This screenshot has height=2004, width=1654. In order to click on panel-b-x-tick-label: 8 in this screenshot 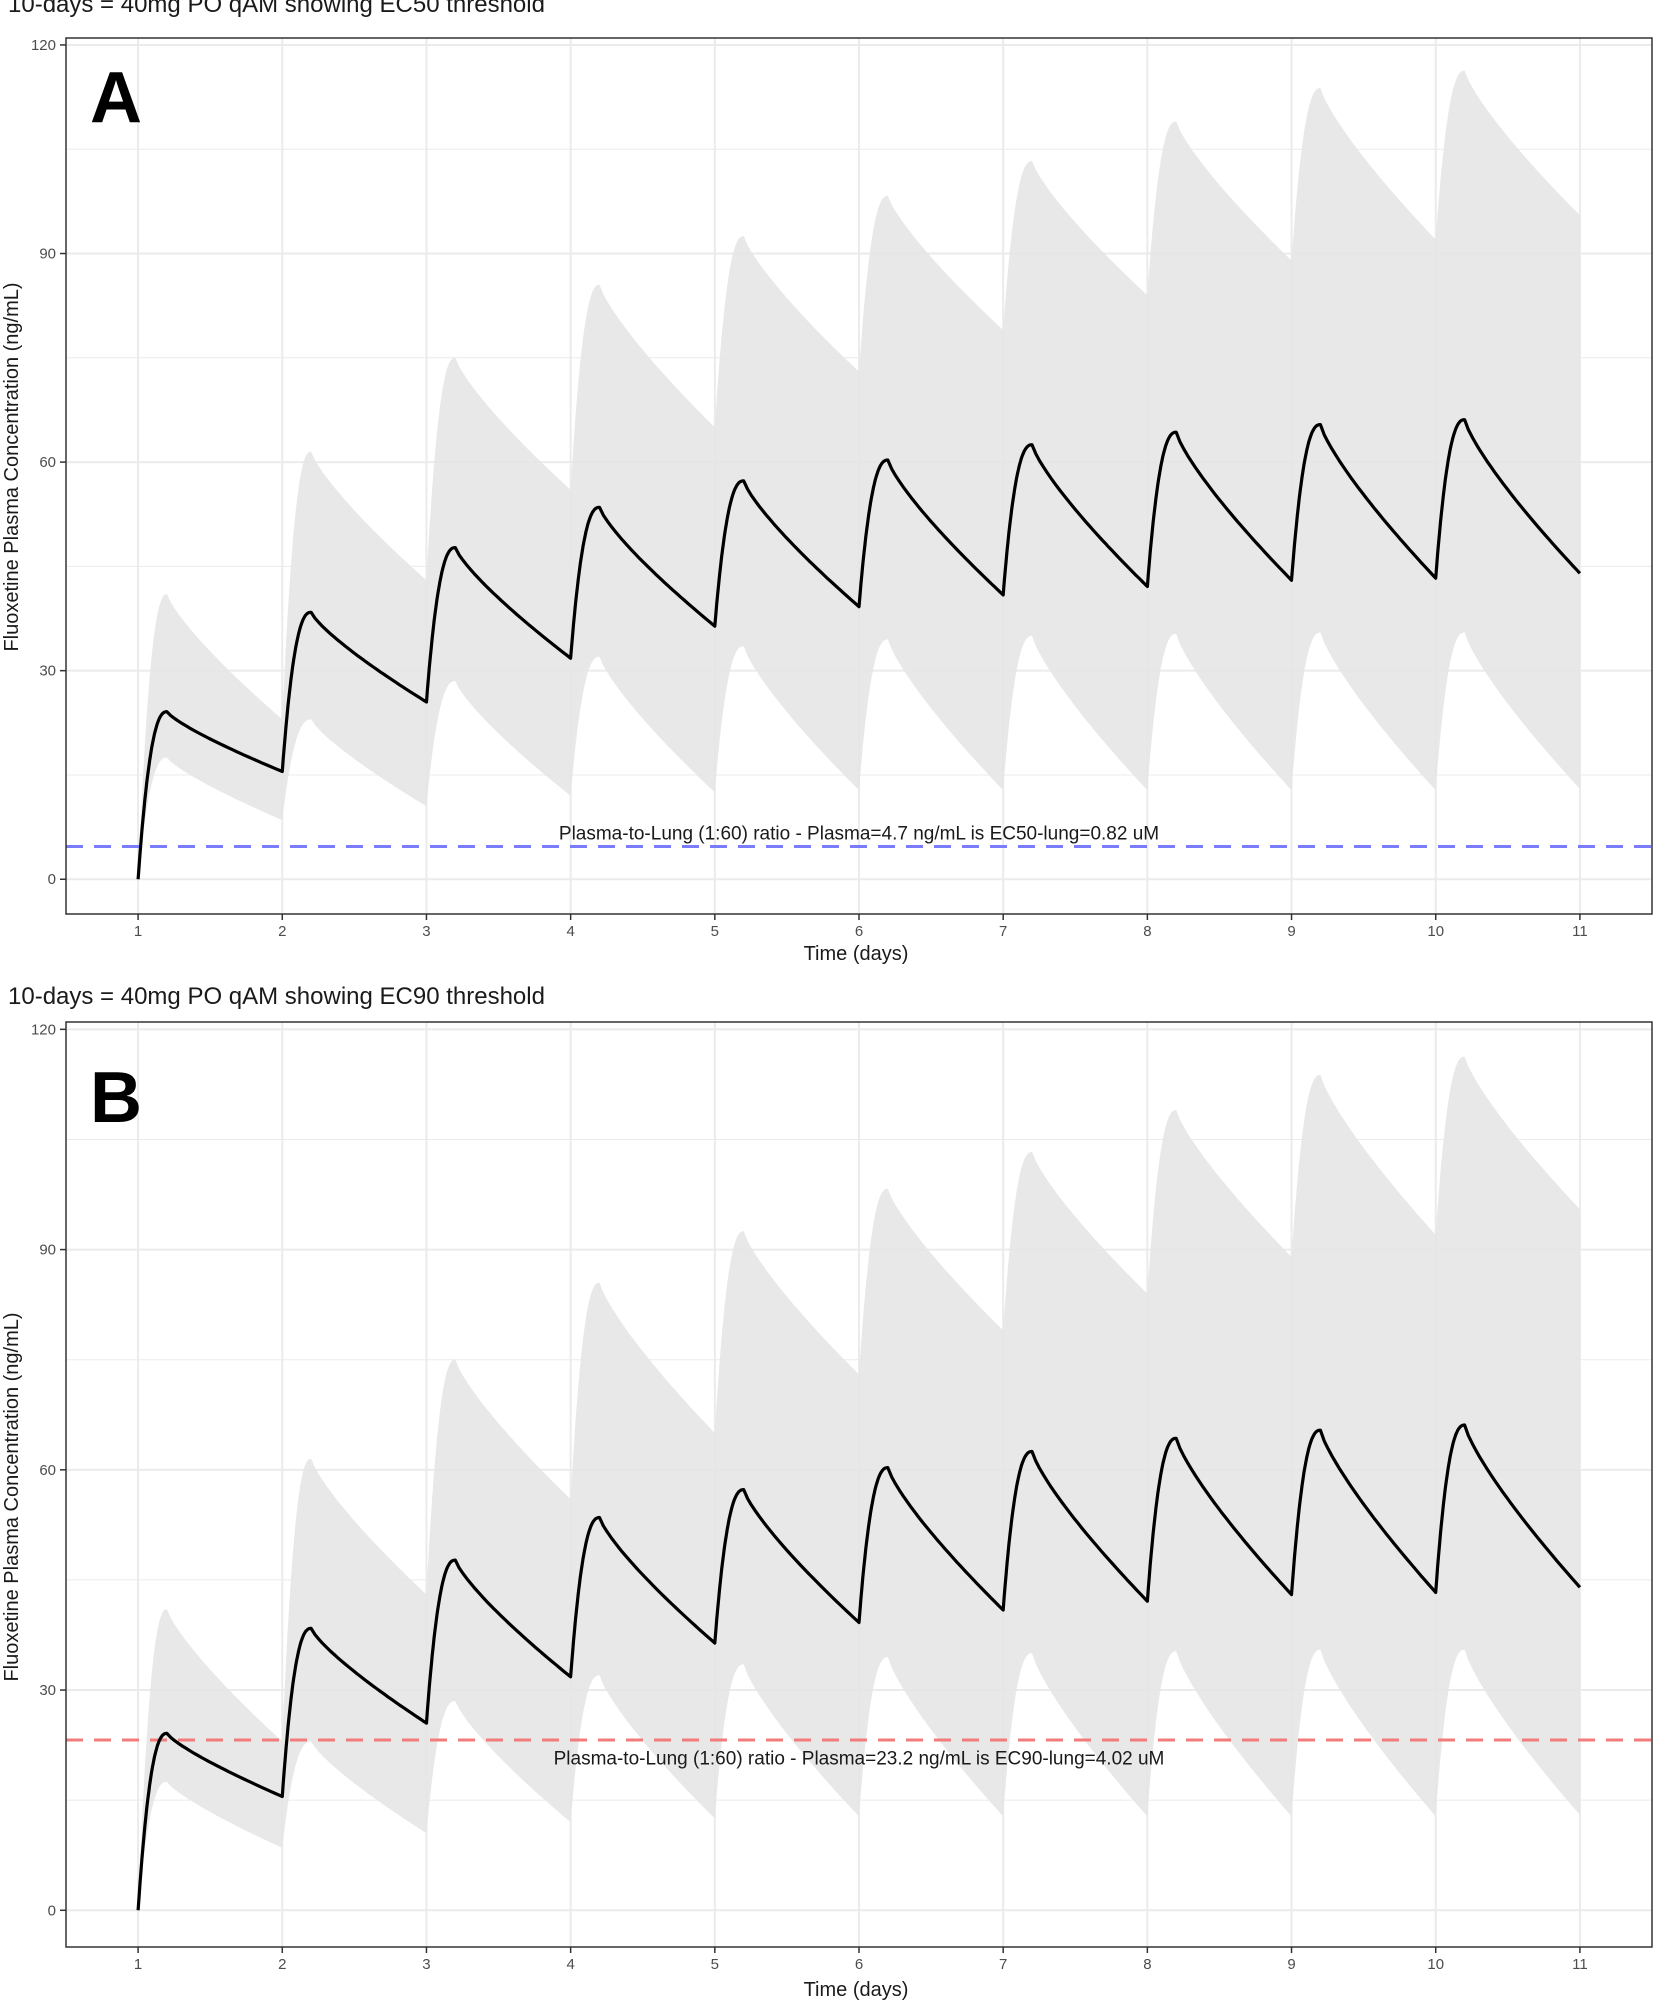, I will do `click(1147, 1964)`.